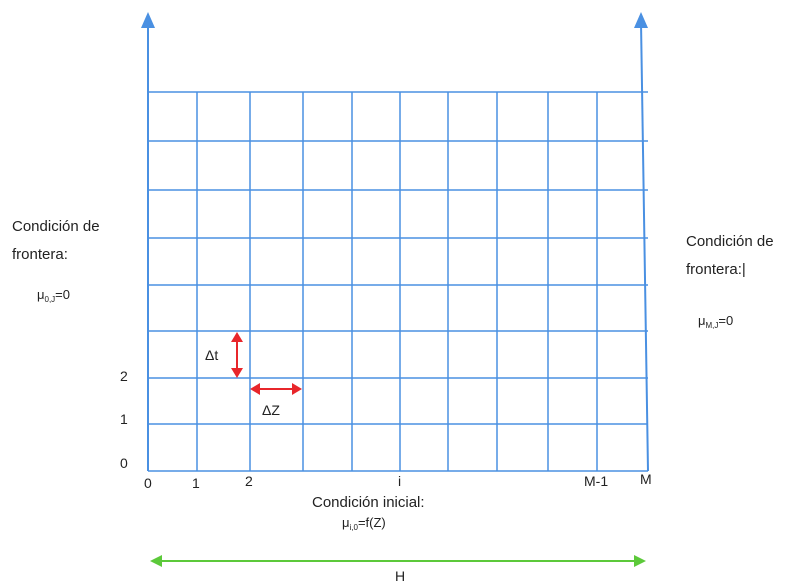 This screenshot has width=810, height=585. What do you see at coordinates (196, 483) in the screenshot?
I see `x-label-1: 1` at bounding box center [196, 483].